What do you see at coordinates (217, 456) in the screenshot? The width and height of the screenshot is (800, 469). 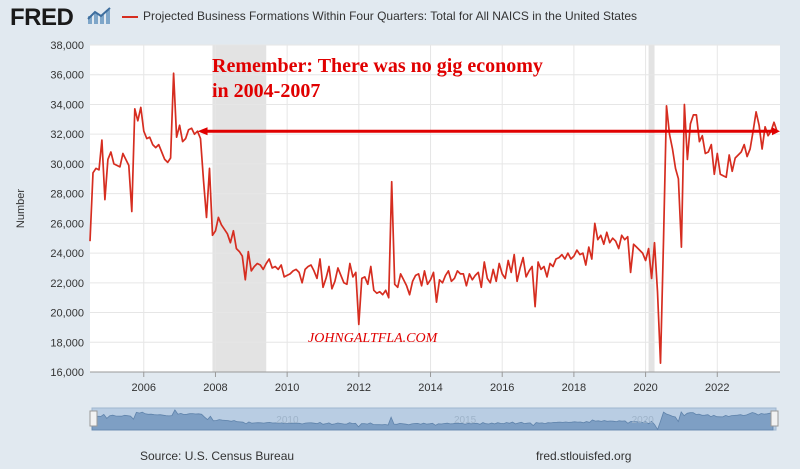 I see `footer-source: Source: U.S. Census Bureau` at bounding box center [217, 456].